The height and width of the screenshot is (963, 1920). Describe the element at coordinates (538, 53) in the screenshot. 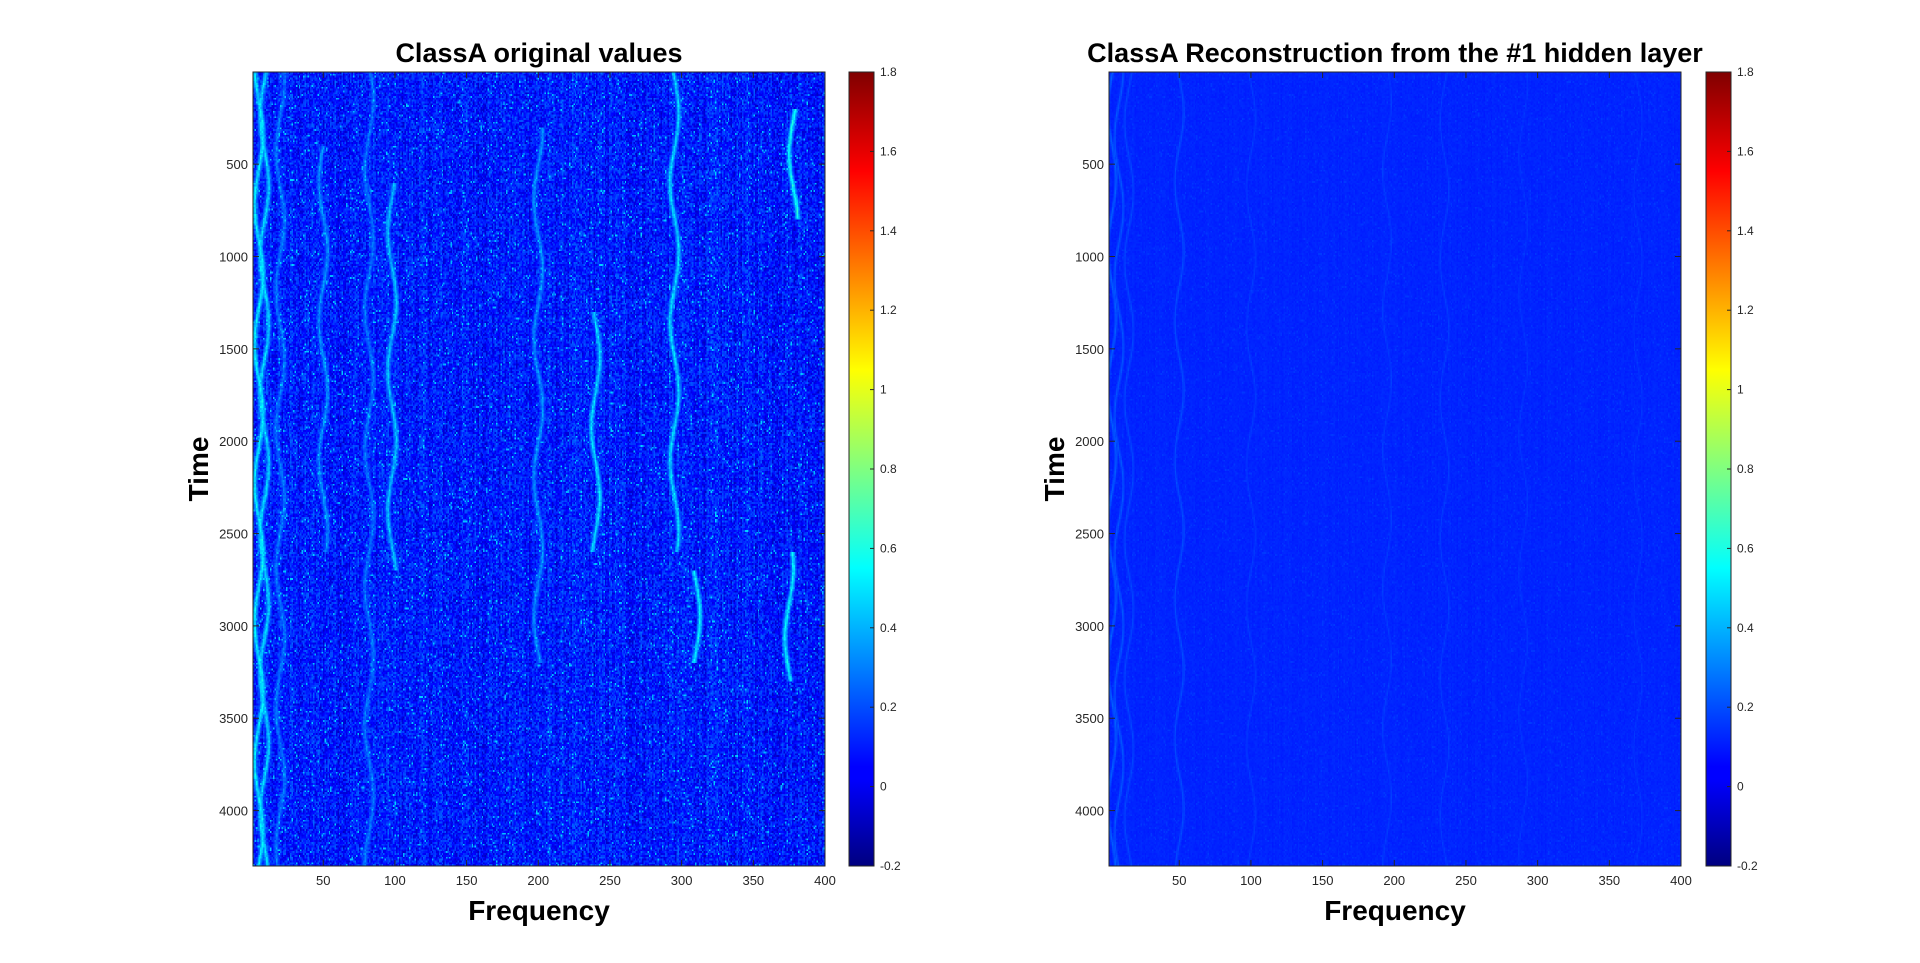

I see `chart-title: ClassA original values` at that location.